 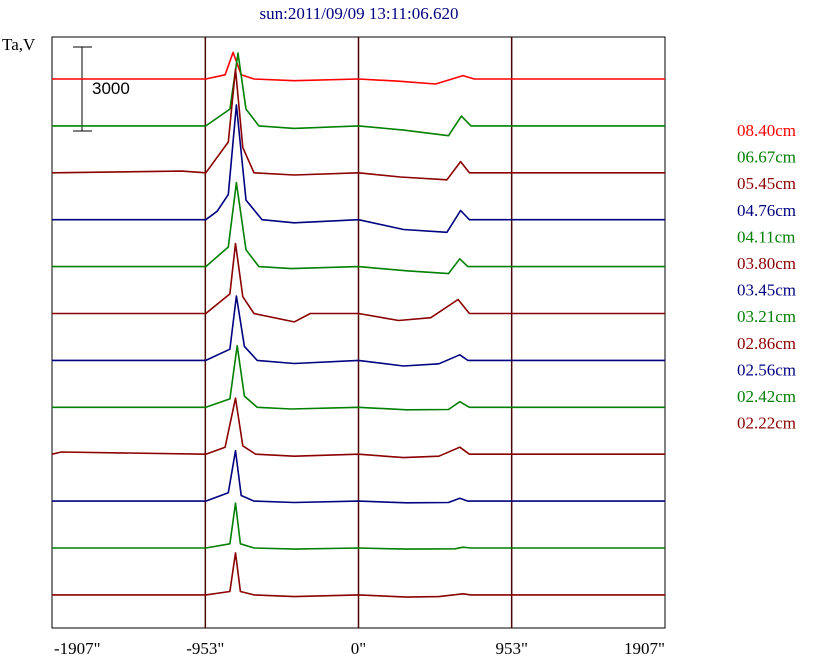 I want to click on trace-05-45cm, so click(x=358, y=124).